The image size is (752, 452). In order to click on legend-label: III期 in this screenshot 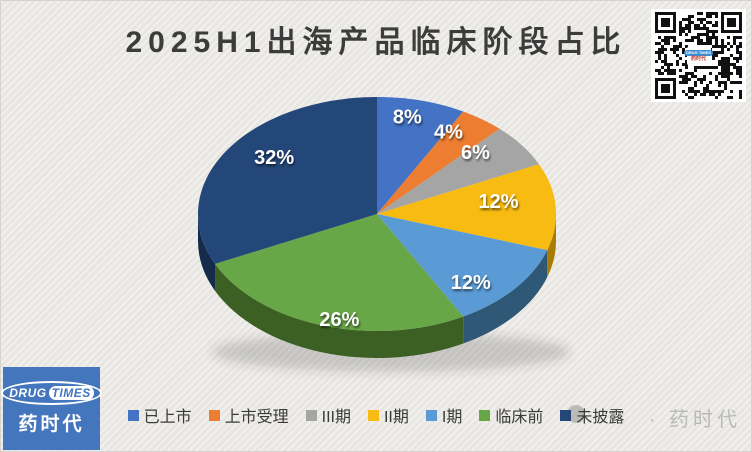, I will do `click(336, 417)`.